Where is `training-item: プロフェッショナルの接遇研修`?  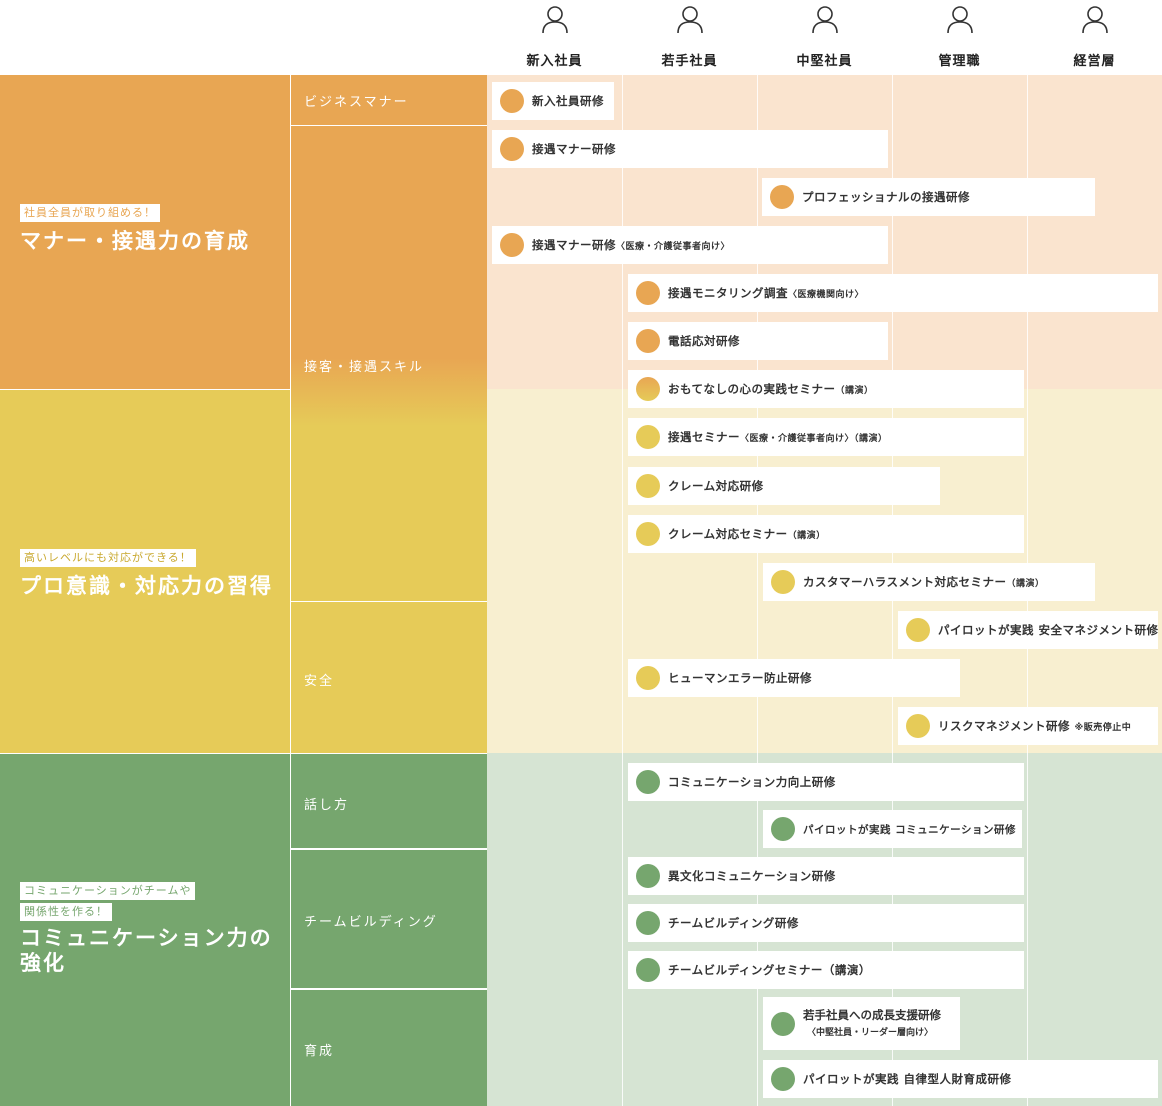 training-item: プロフェッショナルの接遇研修 is located at coordinates (928, 197).